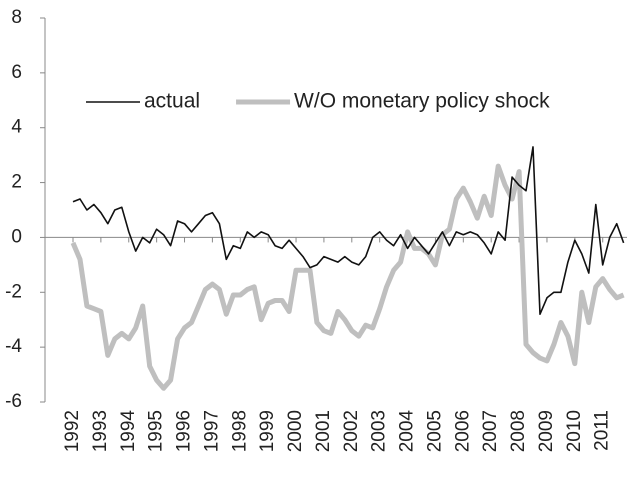  I want to click on x-tick-label: 2010, so click(574, 431).